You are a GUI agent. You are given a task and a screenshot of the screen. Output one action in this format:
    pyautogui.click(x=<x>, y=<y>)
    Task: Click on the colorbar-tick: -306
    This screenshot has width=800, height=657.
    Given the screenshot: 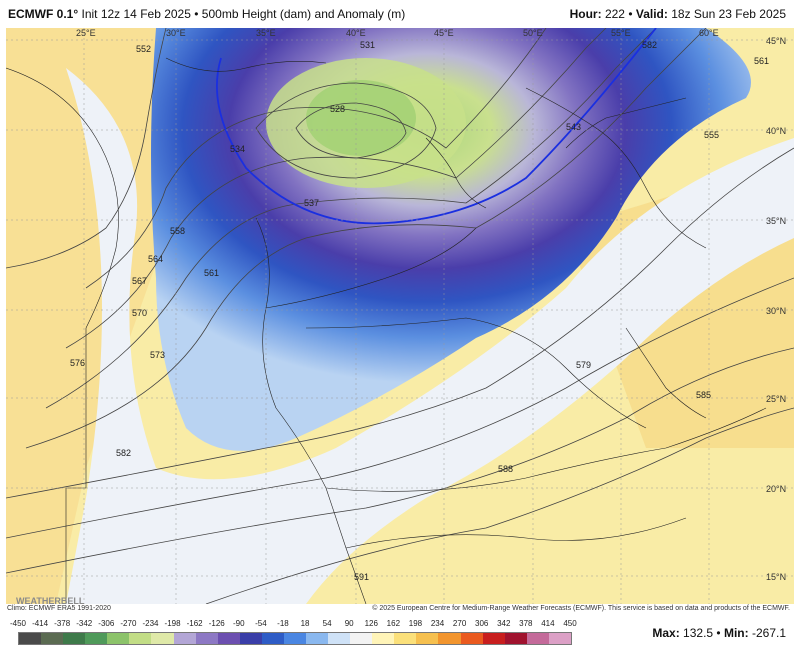 What is the action you would take?
    pyautogui.click(x=106, y=623)
    